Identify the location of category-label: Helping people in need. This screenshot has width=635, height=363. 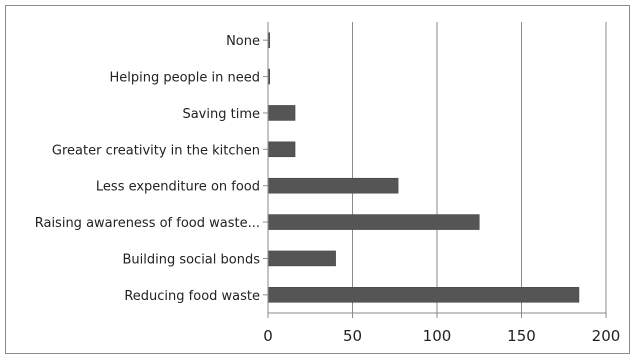
(184, 78).